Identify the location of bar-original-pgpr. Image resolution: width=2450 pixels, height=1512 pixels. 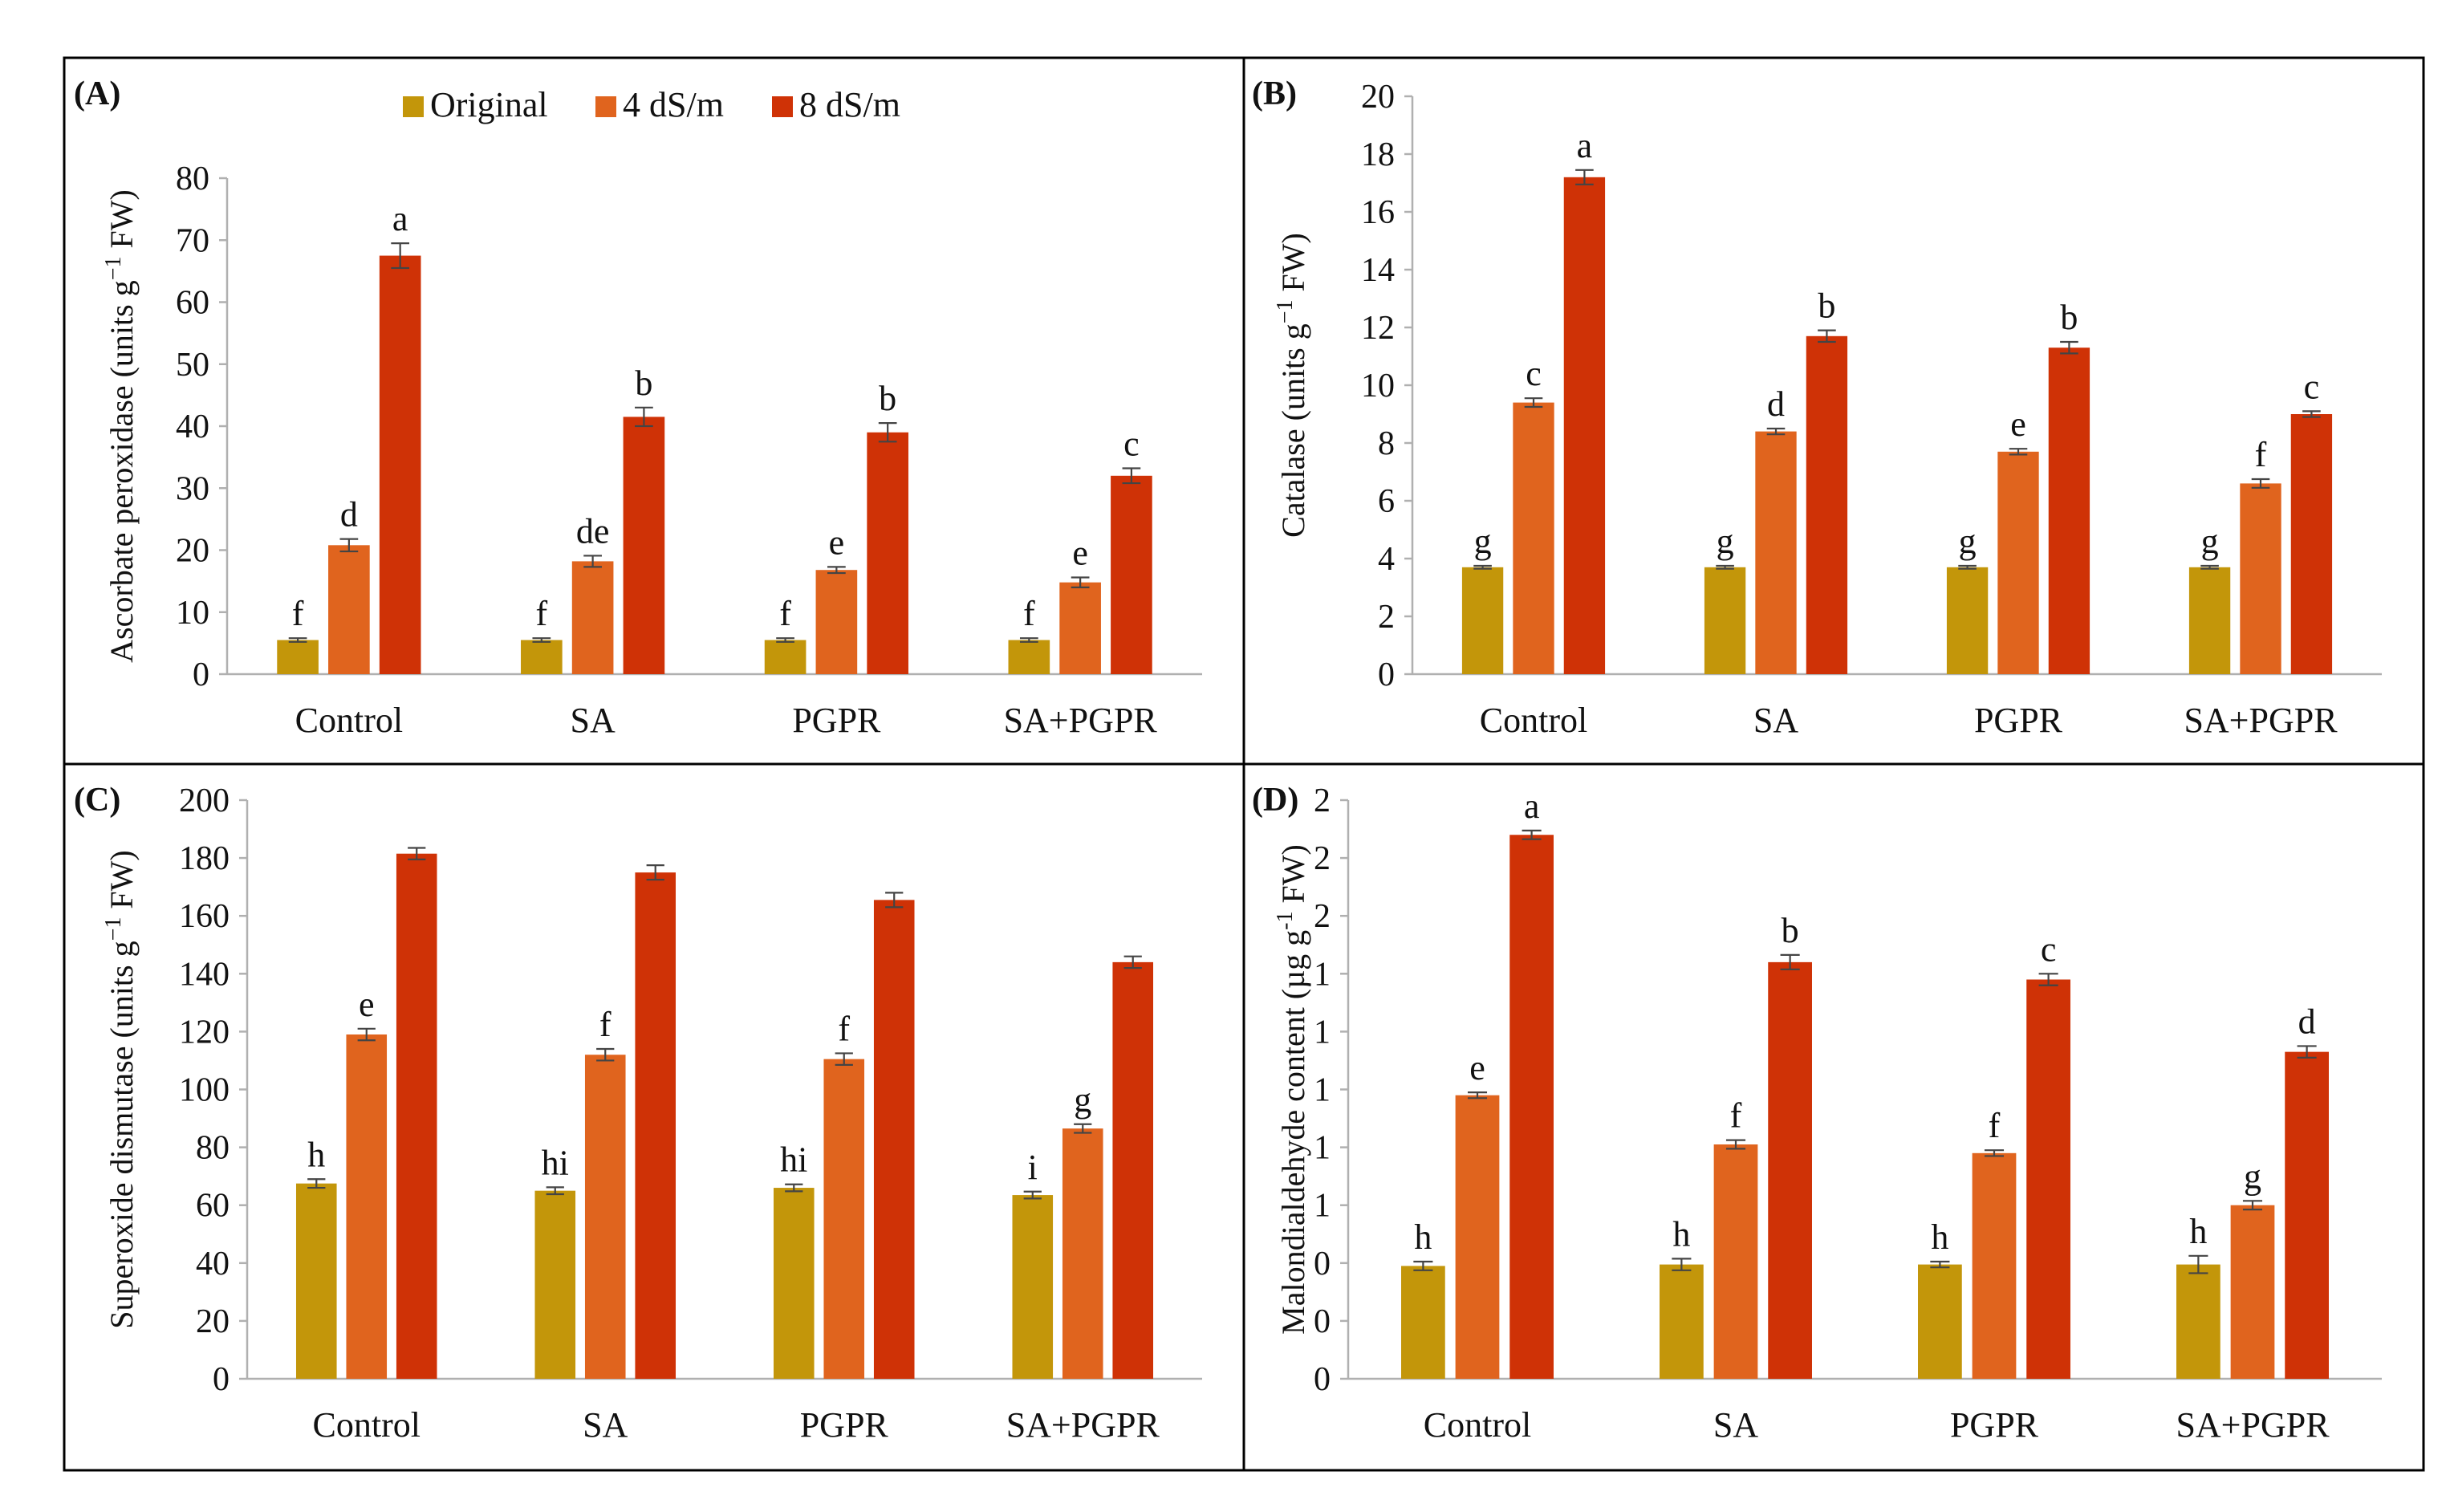
(1940, 1321).